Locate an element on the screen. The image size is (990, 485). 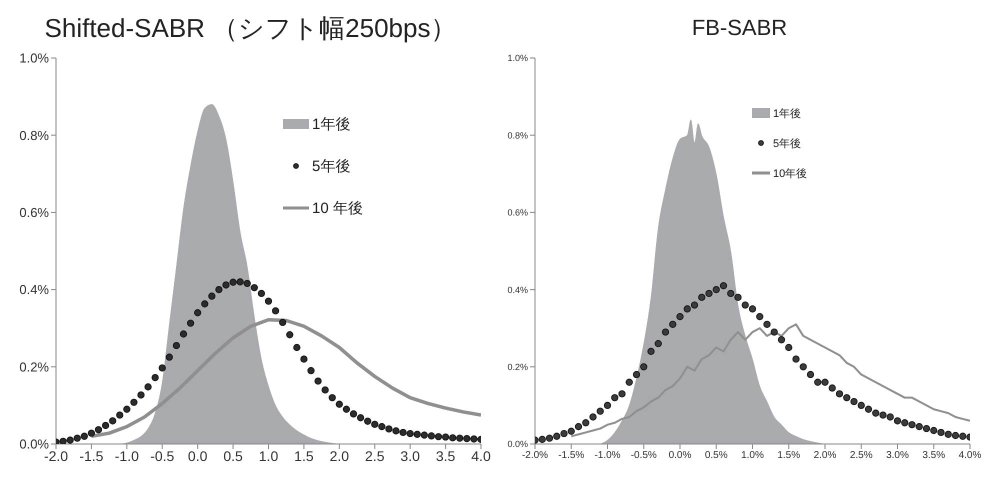
x-tick-label: -0.5 is located at coordinates (162, 456).